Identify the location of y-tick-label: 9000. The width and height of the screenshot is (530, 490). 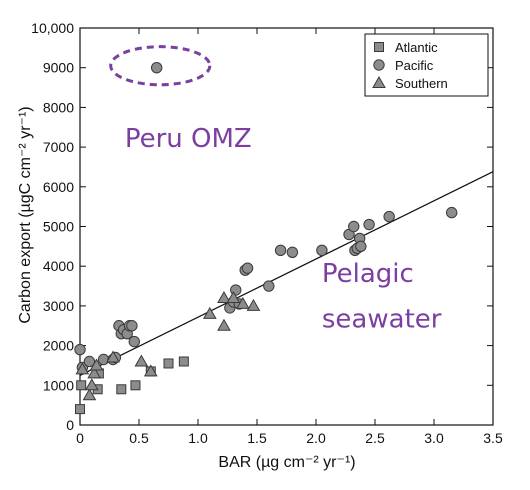
(58, 68).